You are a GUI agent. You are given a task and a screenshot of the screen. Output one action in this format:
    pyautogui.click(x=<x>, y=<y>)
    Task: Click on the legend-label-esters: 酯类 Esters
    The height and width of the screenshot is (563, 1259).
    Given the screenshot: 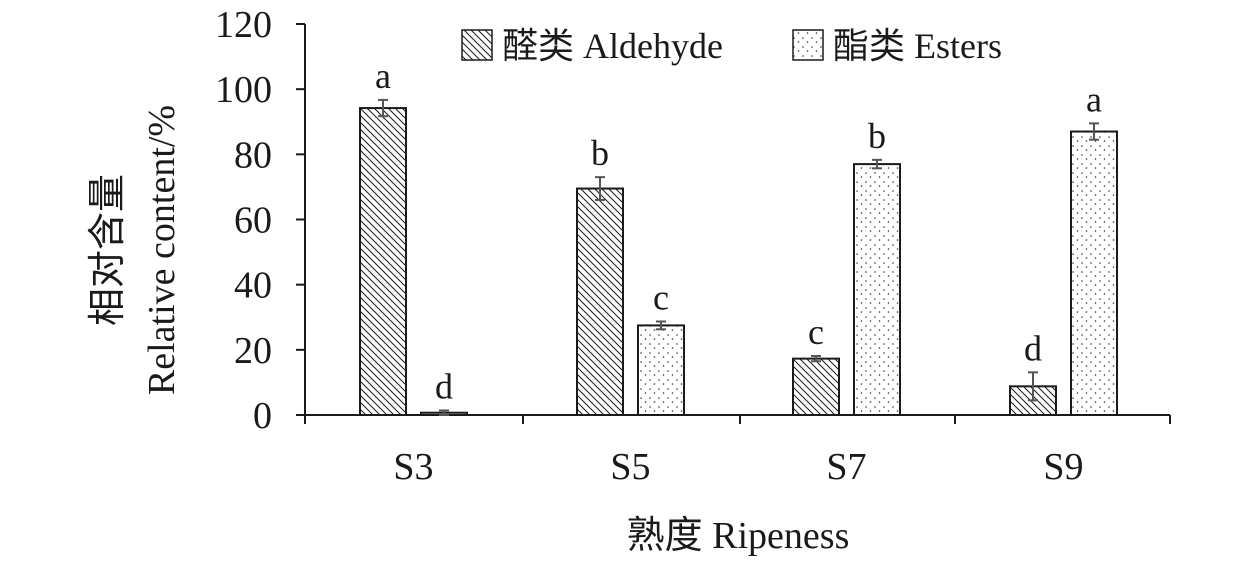 What is the action you would take?
    pyautogui.click(x=917, y=46)
    